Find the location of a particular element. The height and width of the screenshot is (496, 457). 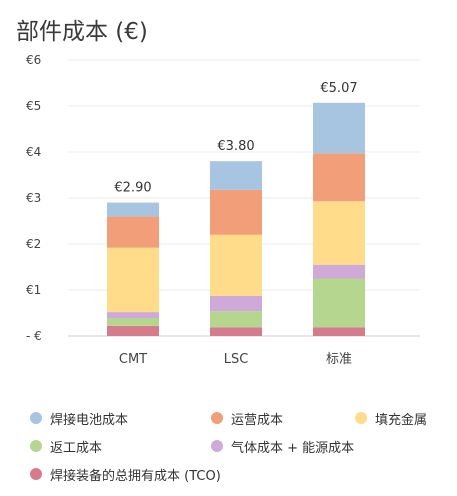

legend-item: 气体成本 + 能源成本 is located at coordinates (282, 446).